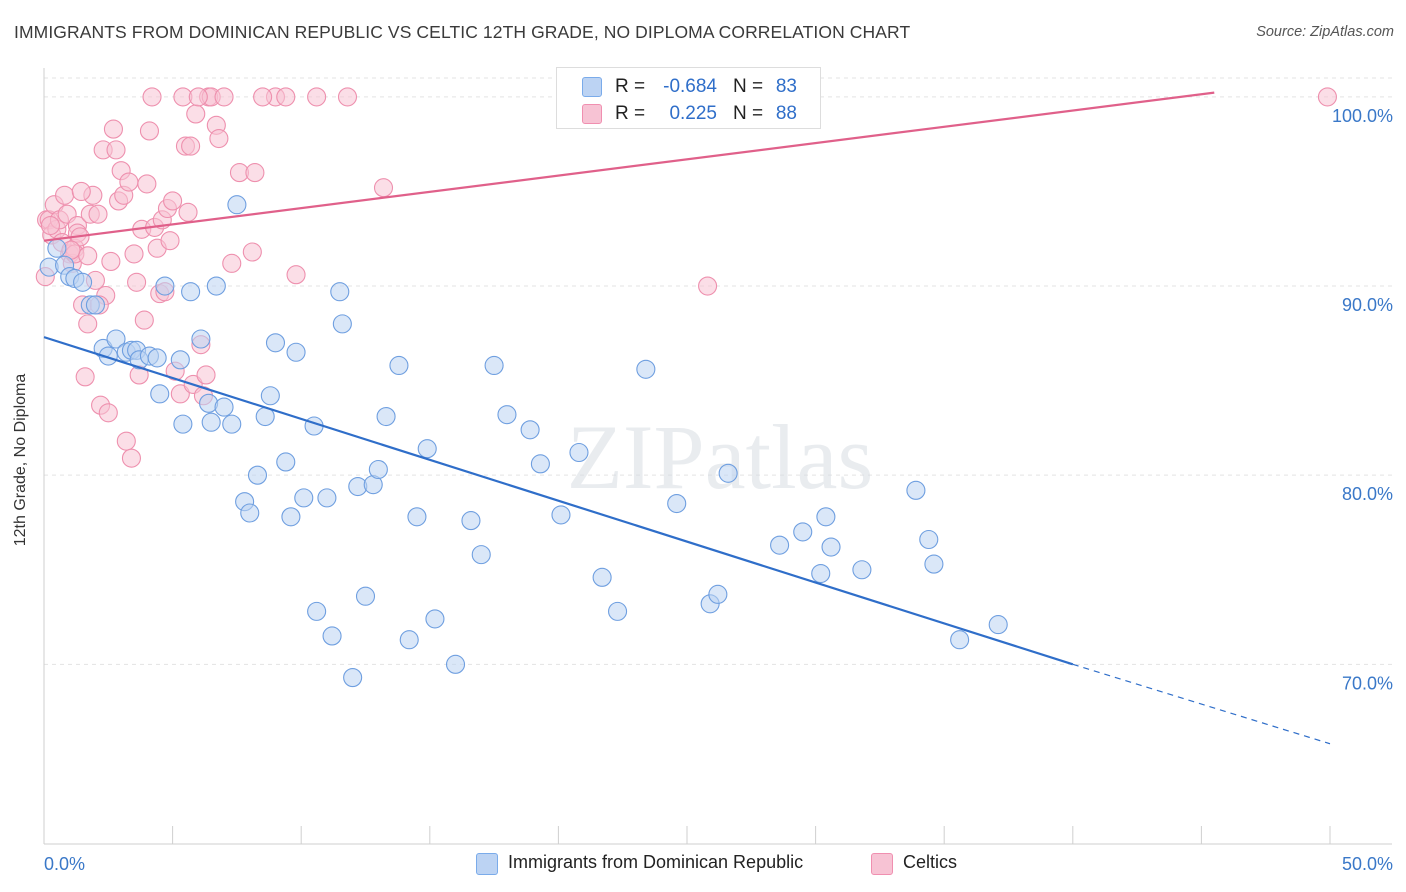 The image size is (1406, 892). Describe the element at coordinates (786, 86) in the screenshot. I see `n-value: 83` at that location.